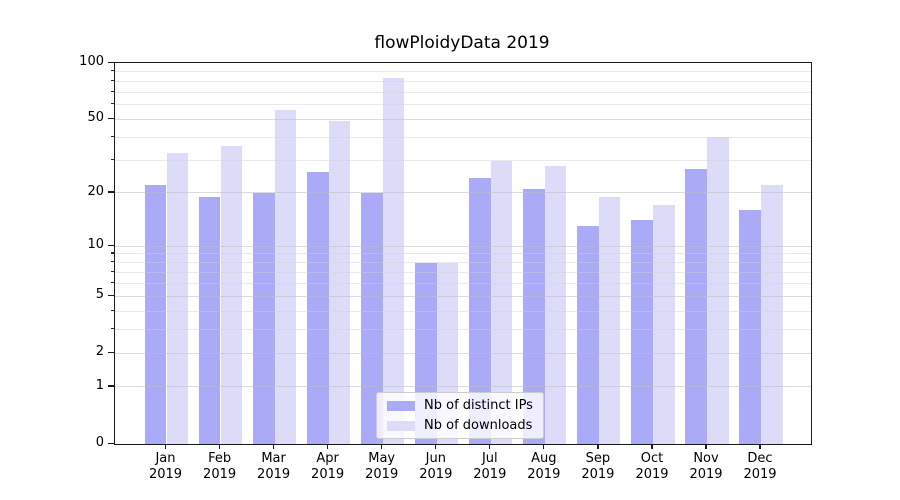 The width and height of the screenshot is (900, 500). What do you see at coordinates (231, 294) in the screenshot?
I see `bar-downloads-feb` at bounding box center [231, 294].